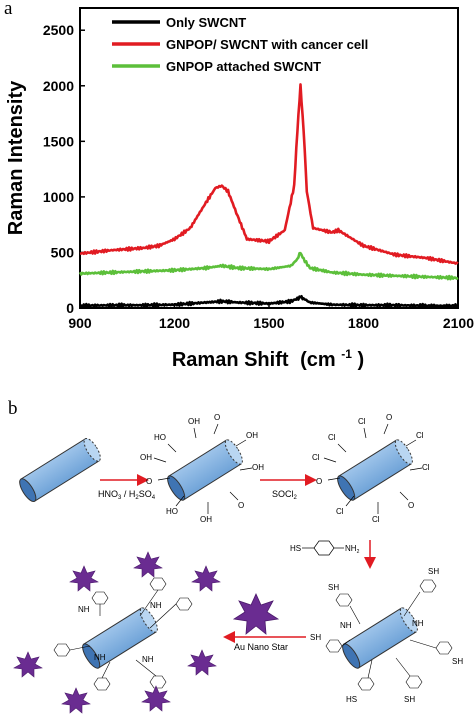 The image size is (474, 717). What do you see at coordinates (458, 323) in the screenshot?
I see `x-tick-label: 2100` at bounding box center [458, 323].